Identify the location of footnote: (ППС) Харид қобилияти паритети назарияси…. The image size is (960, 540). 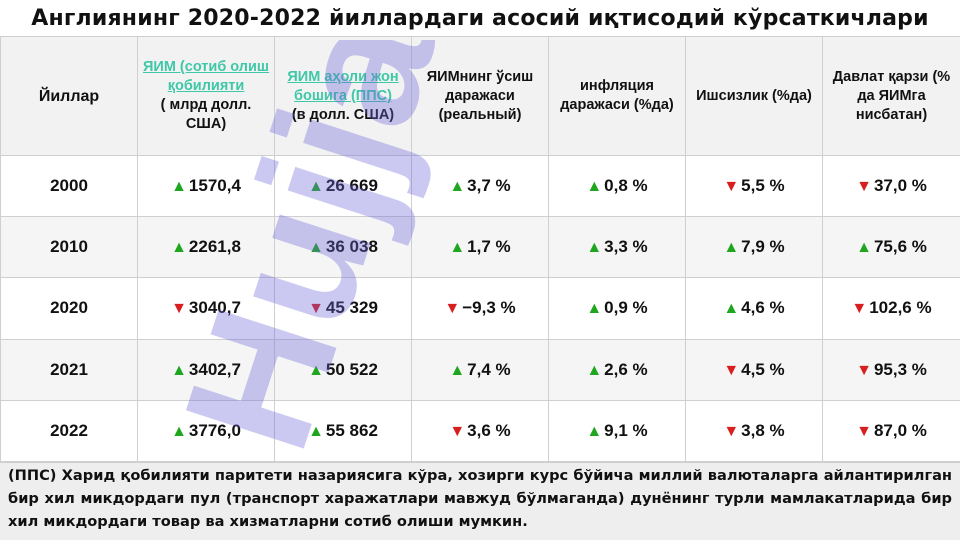
(480, 501).